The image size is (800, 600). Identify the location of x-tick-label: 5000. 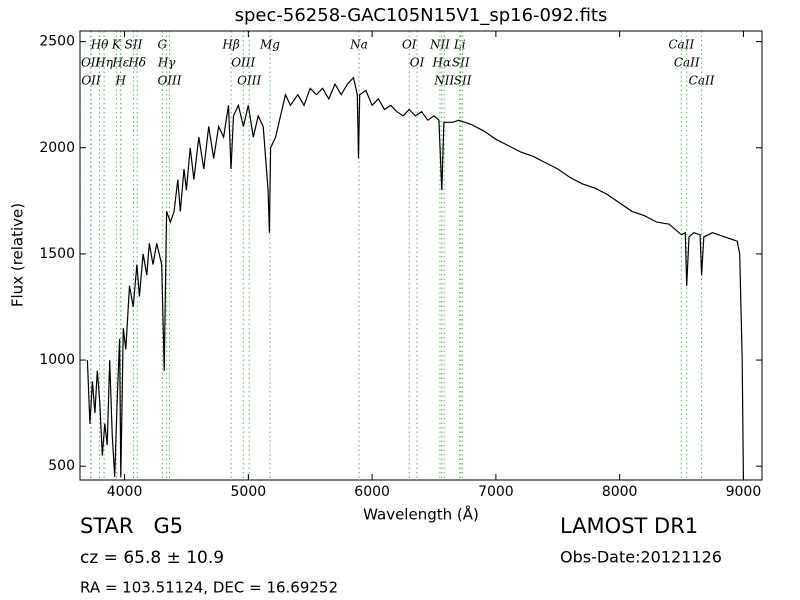
(249, 492).